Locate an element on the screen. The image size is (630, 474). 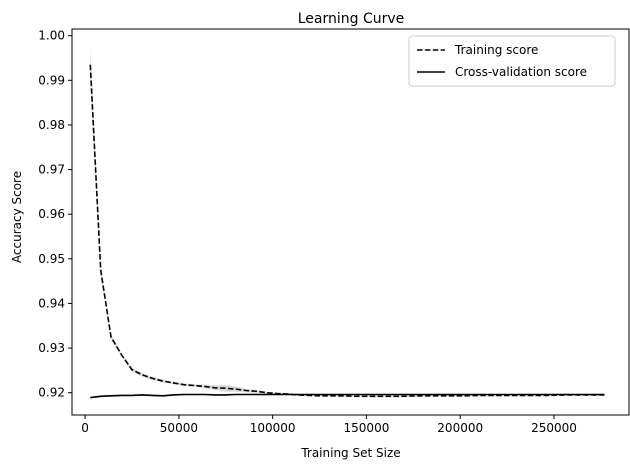
y-tick-label: 1.00 is located at coordinates (51, 36).